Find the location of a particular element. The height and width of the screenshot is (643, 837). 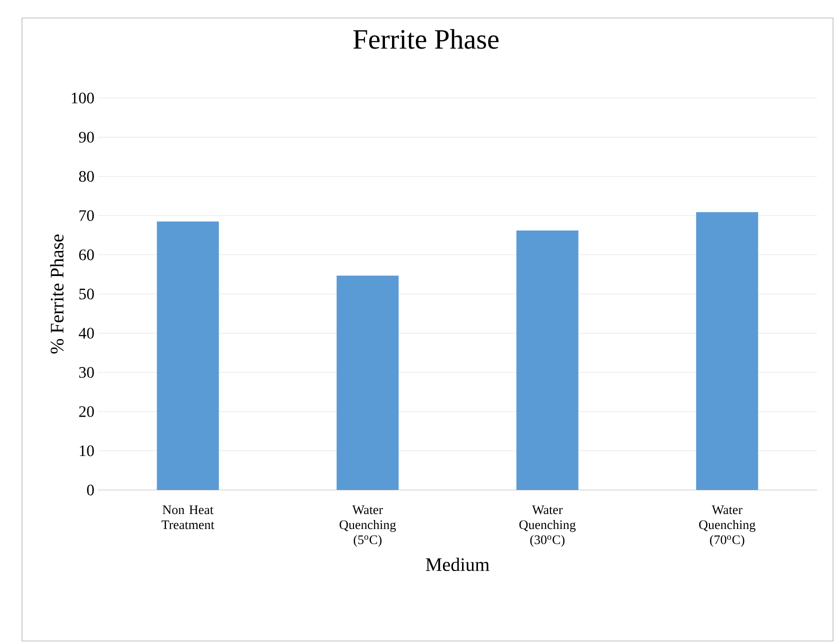

y-tick-label: 100 is located at coordinates (83, 98).